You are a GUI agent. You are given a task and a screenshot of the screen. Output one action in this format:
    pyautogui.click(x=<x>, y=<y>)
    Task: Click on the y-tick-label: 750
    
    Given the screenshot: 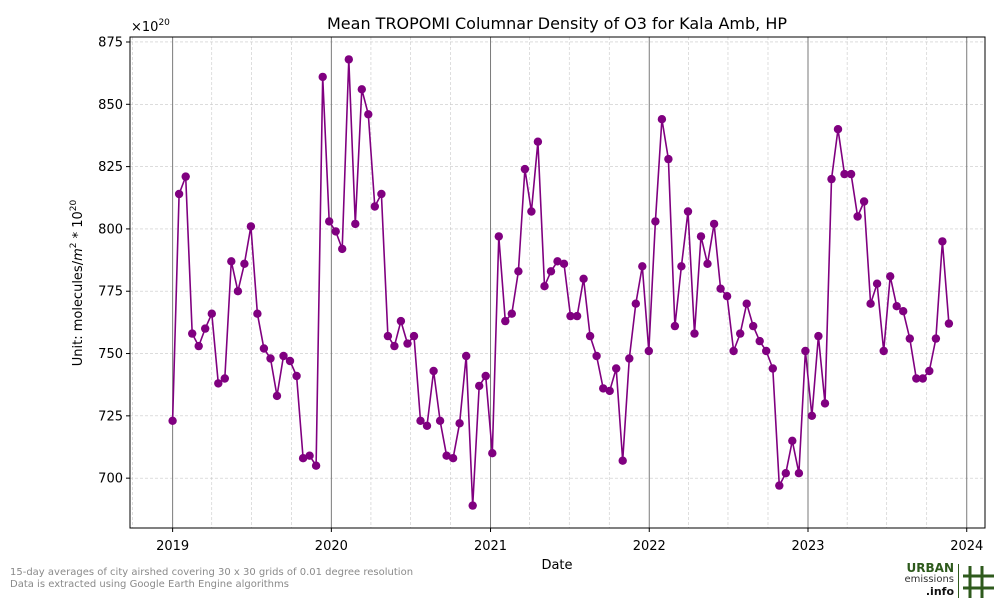 What is the action you would take?
    pyautogui.click(x=110, y=354)
    